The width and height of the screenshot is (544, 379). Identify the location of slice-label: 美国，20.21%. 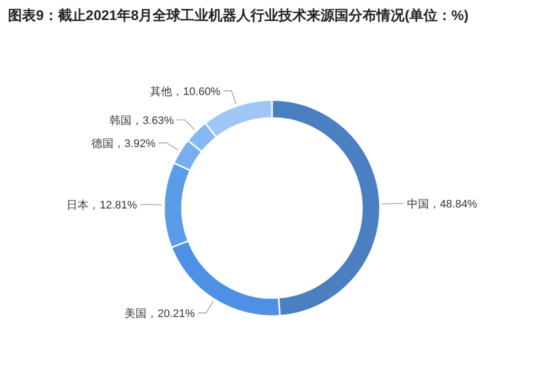
(160, 313).